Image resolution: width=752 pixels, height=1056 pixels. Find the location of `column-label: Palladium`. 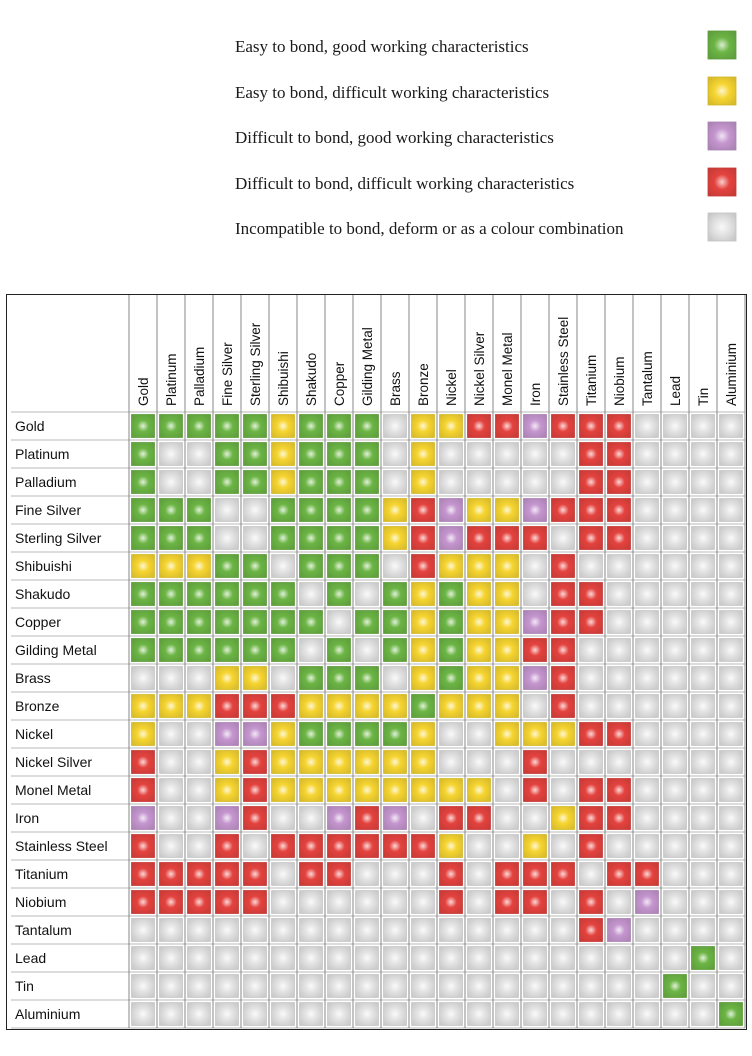

column-label: Palladium is located at coordinates (199, 376).